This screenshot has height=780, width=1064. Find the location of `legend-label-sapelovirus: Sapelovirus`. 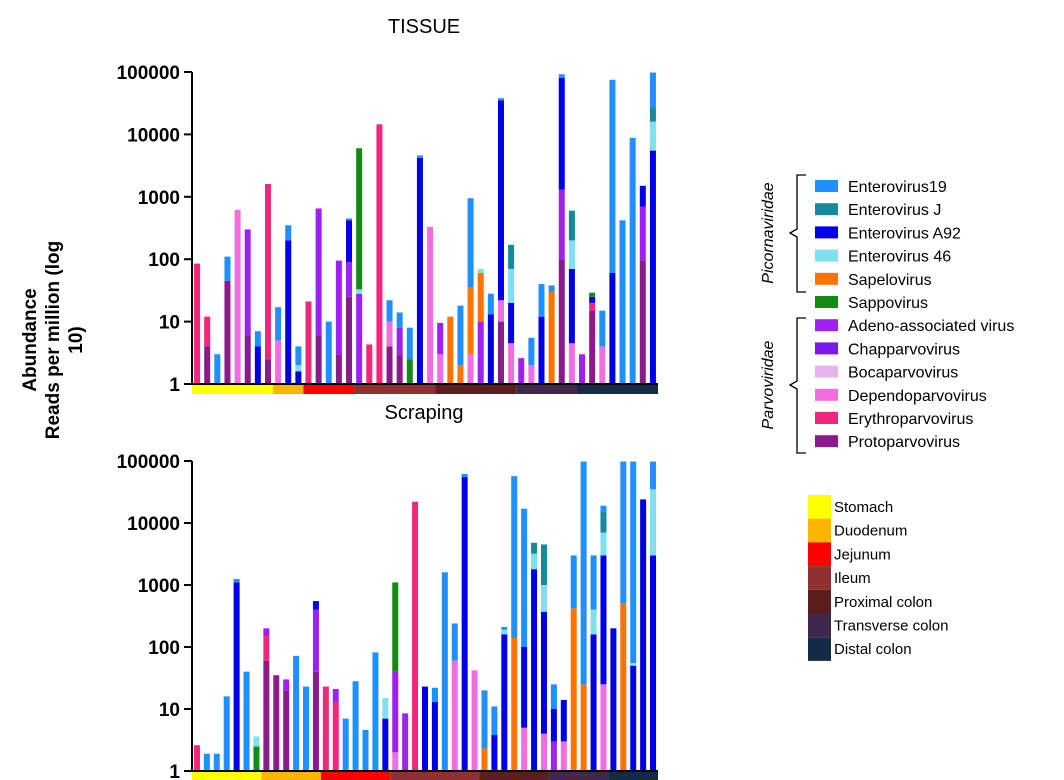

legend-label-sapelovirus: Sapelovirus is located at coordinates (890, 280).